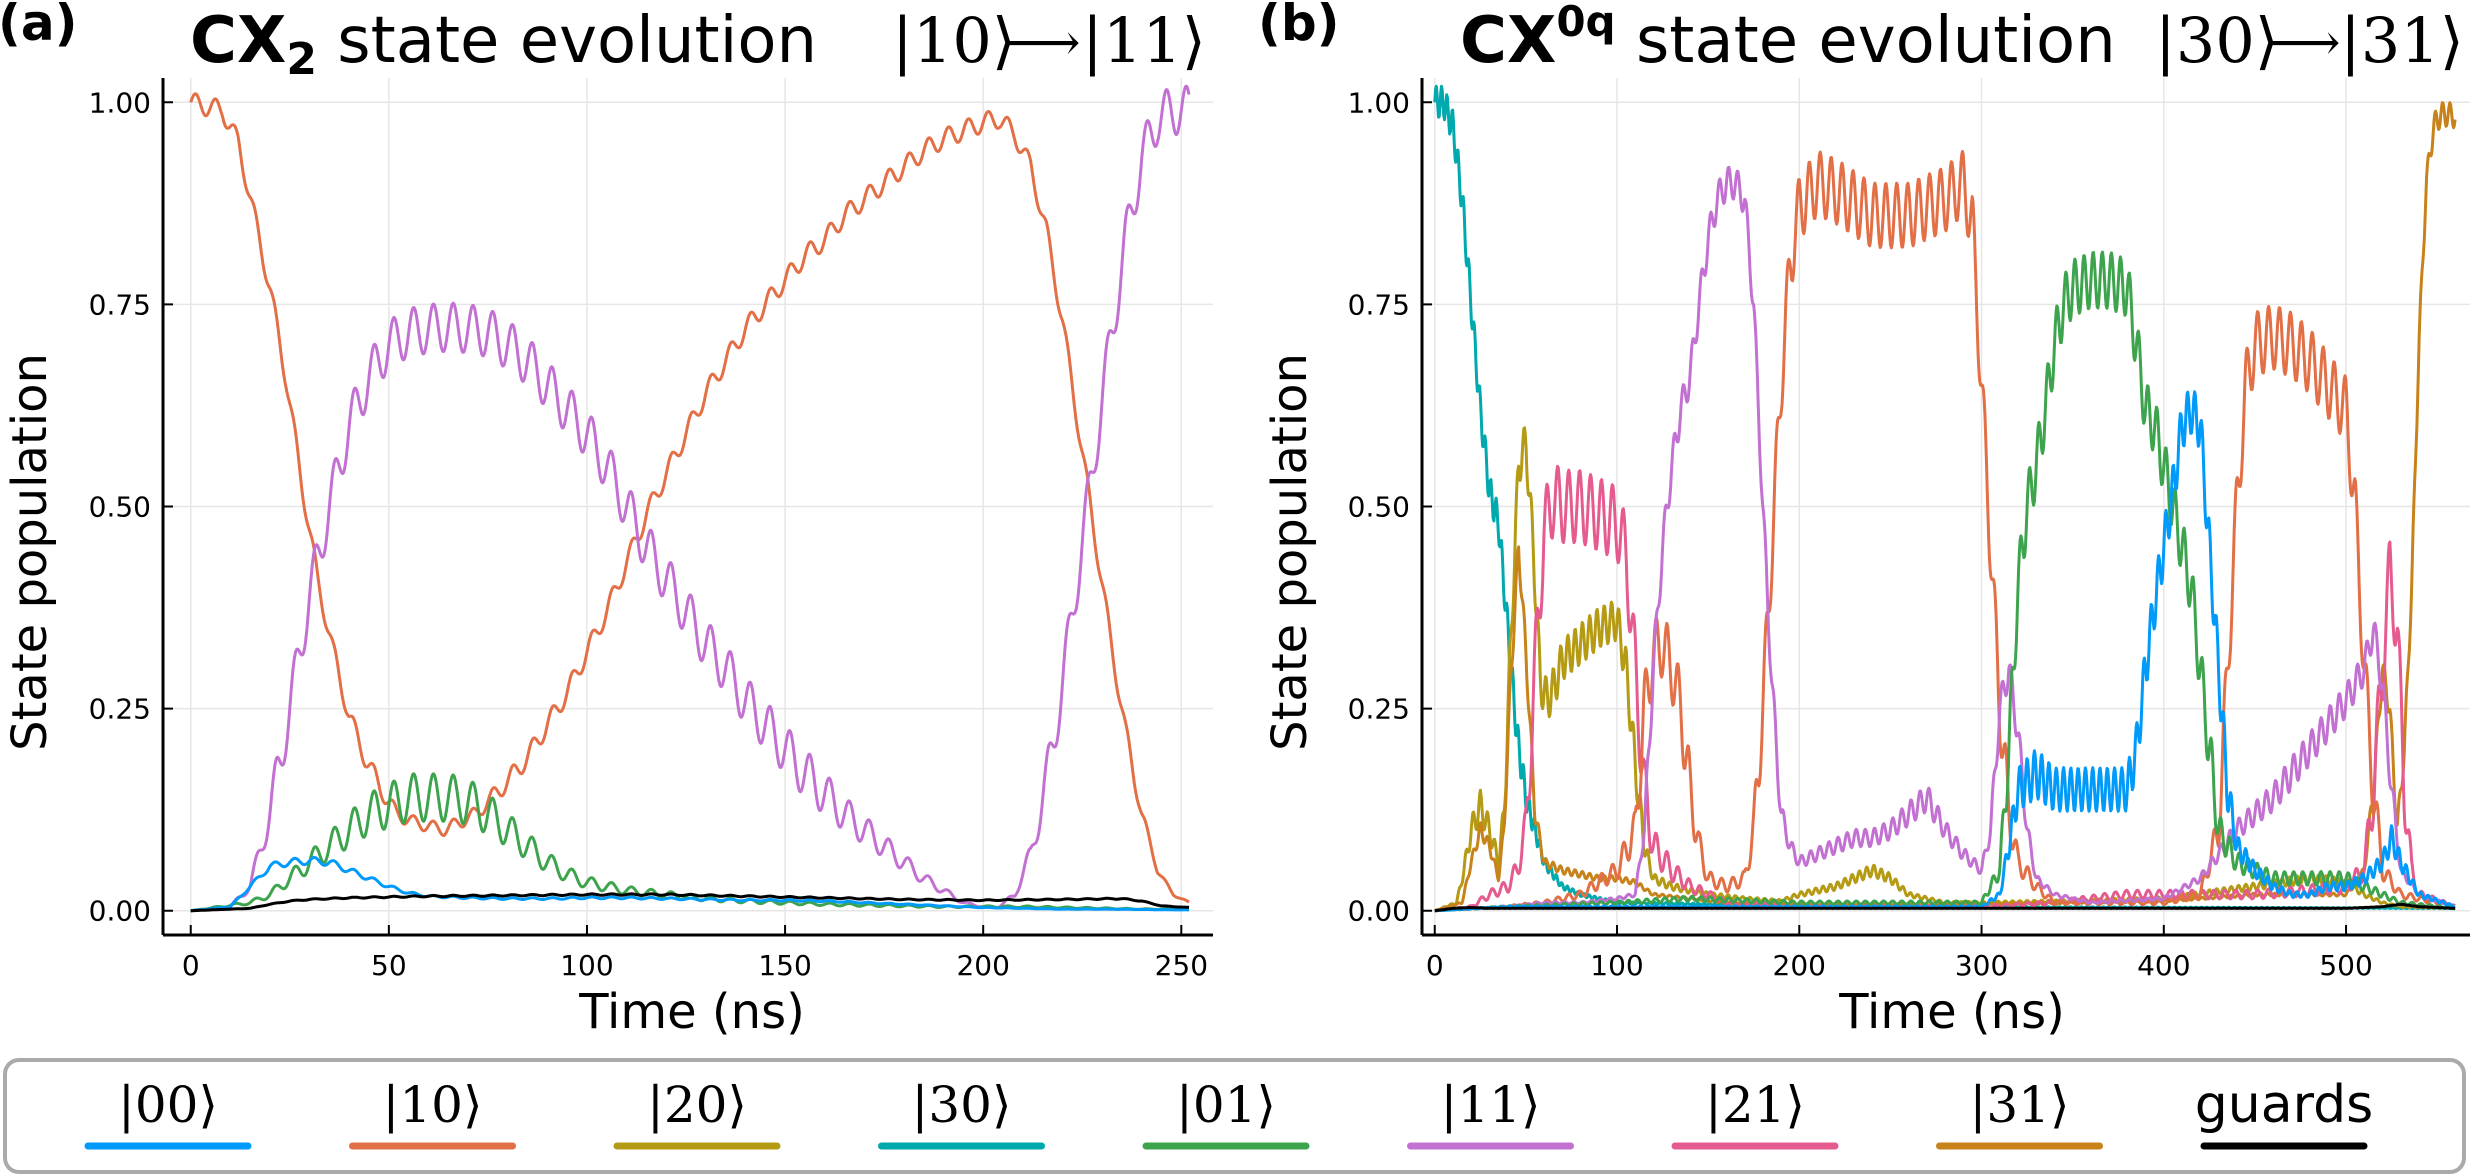 The image size is (2473, 1176). Describe the element at coordinates (1290, 552) in the screenshot. I see `panel-b-ylabel: State population` at that location.